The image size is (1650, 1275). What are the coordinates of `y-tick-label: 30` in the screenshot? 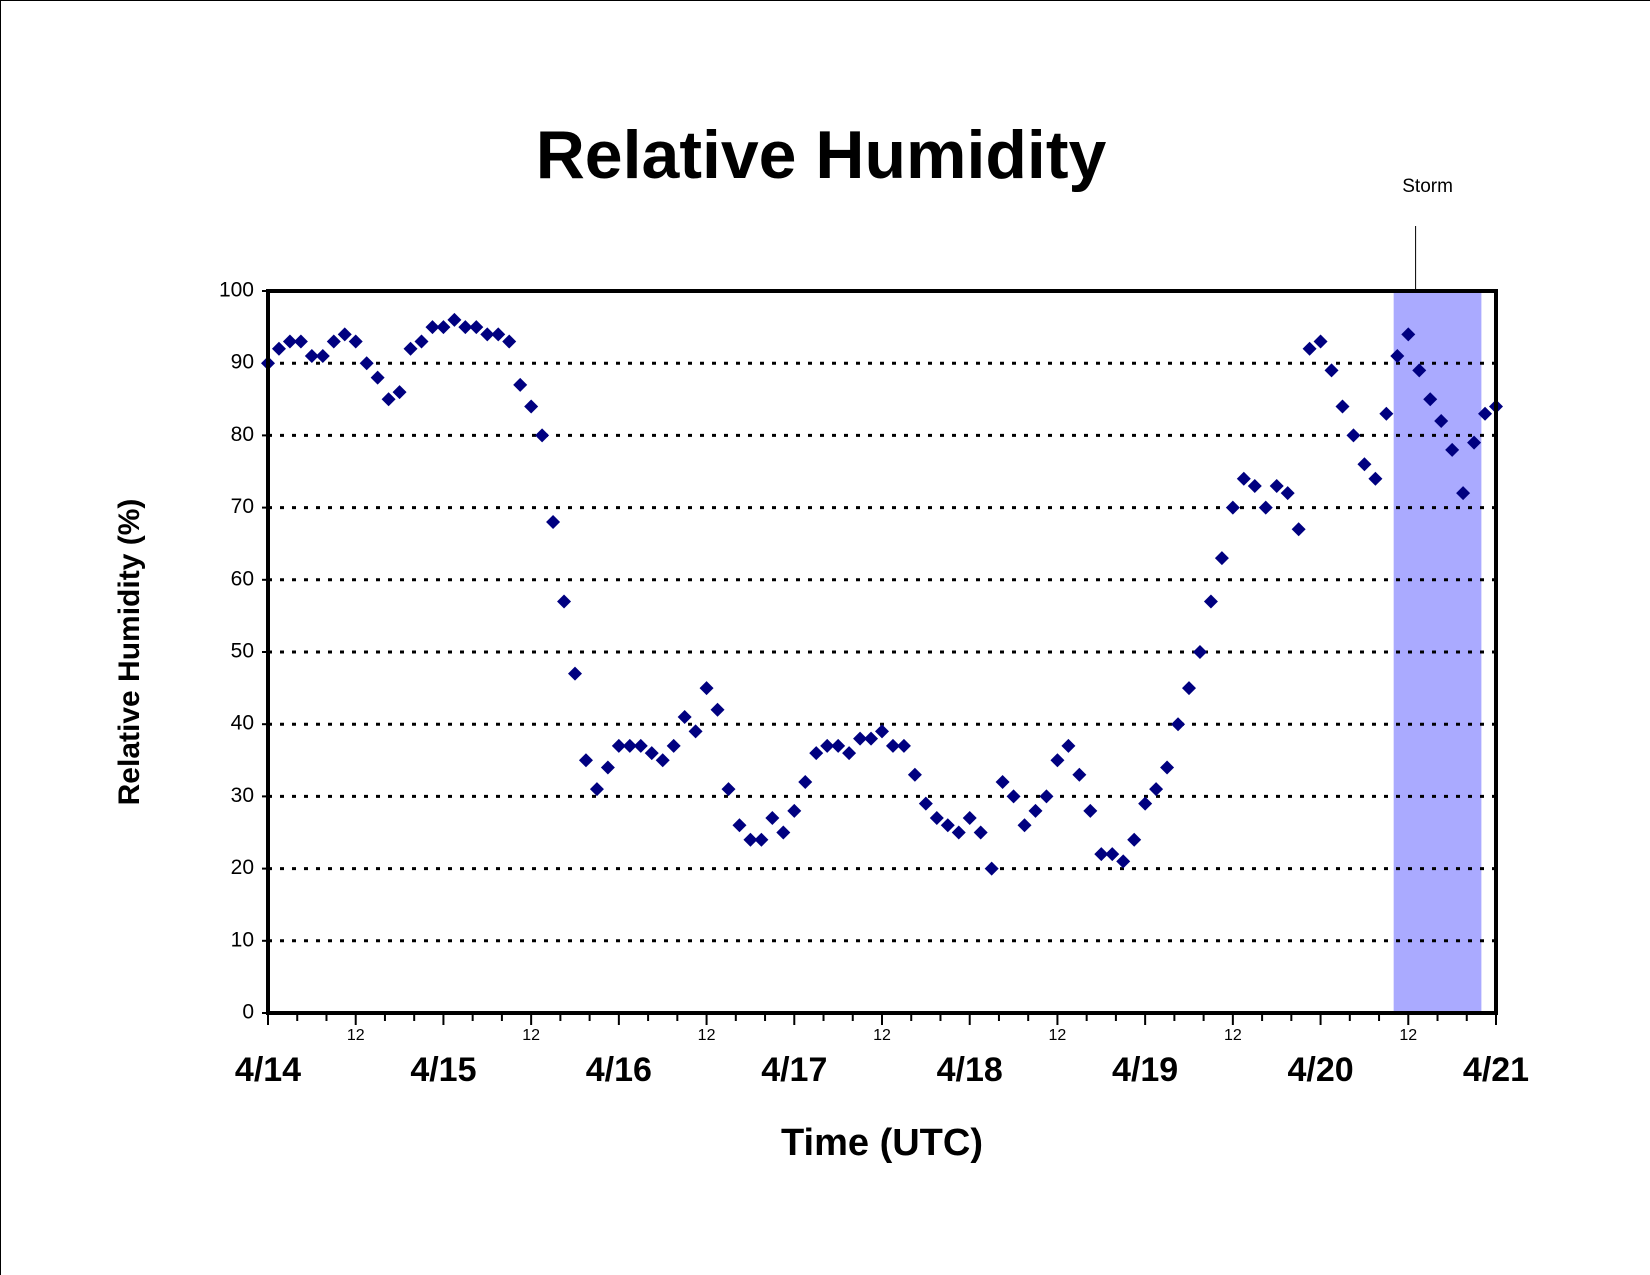 It's located at (242, 795).